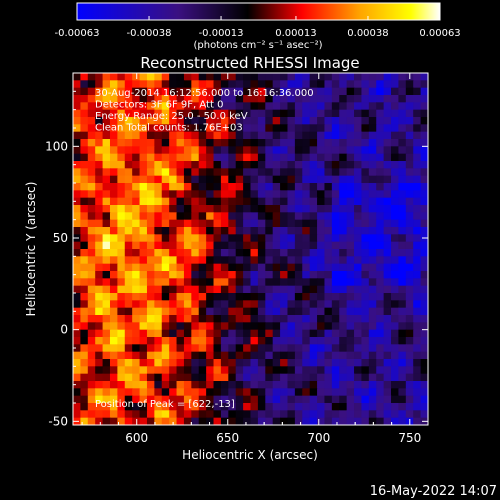 Image resolution: width=500 pixels, height=500 pixels. Describe the element at coordinates (31, 249) in the screenshot. I see `y-axis-label: Heliocentric Y (arcsec)` at that location.